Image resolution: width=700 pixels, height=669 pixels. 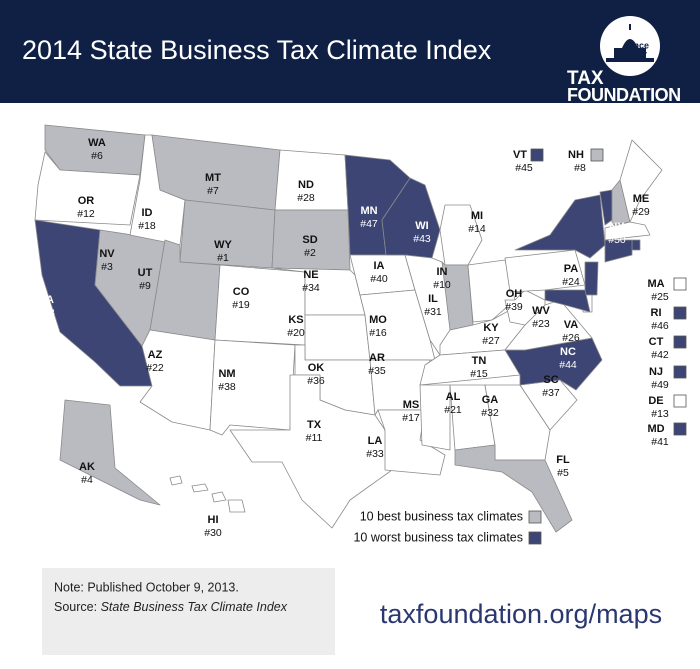 I want to click on state-rank: #11, so click(x=314, y=438).